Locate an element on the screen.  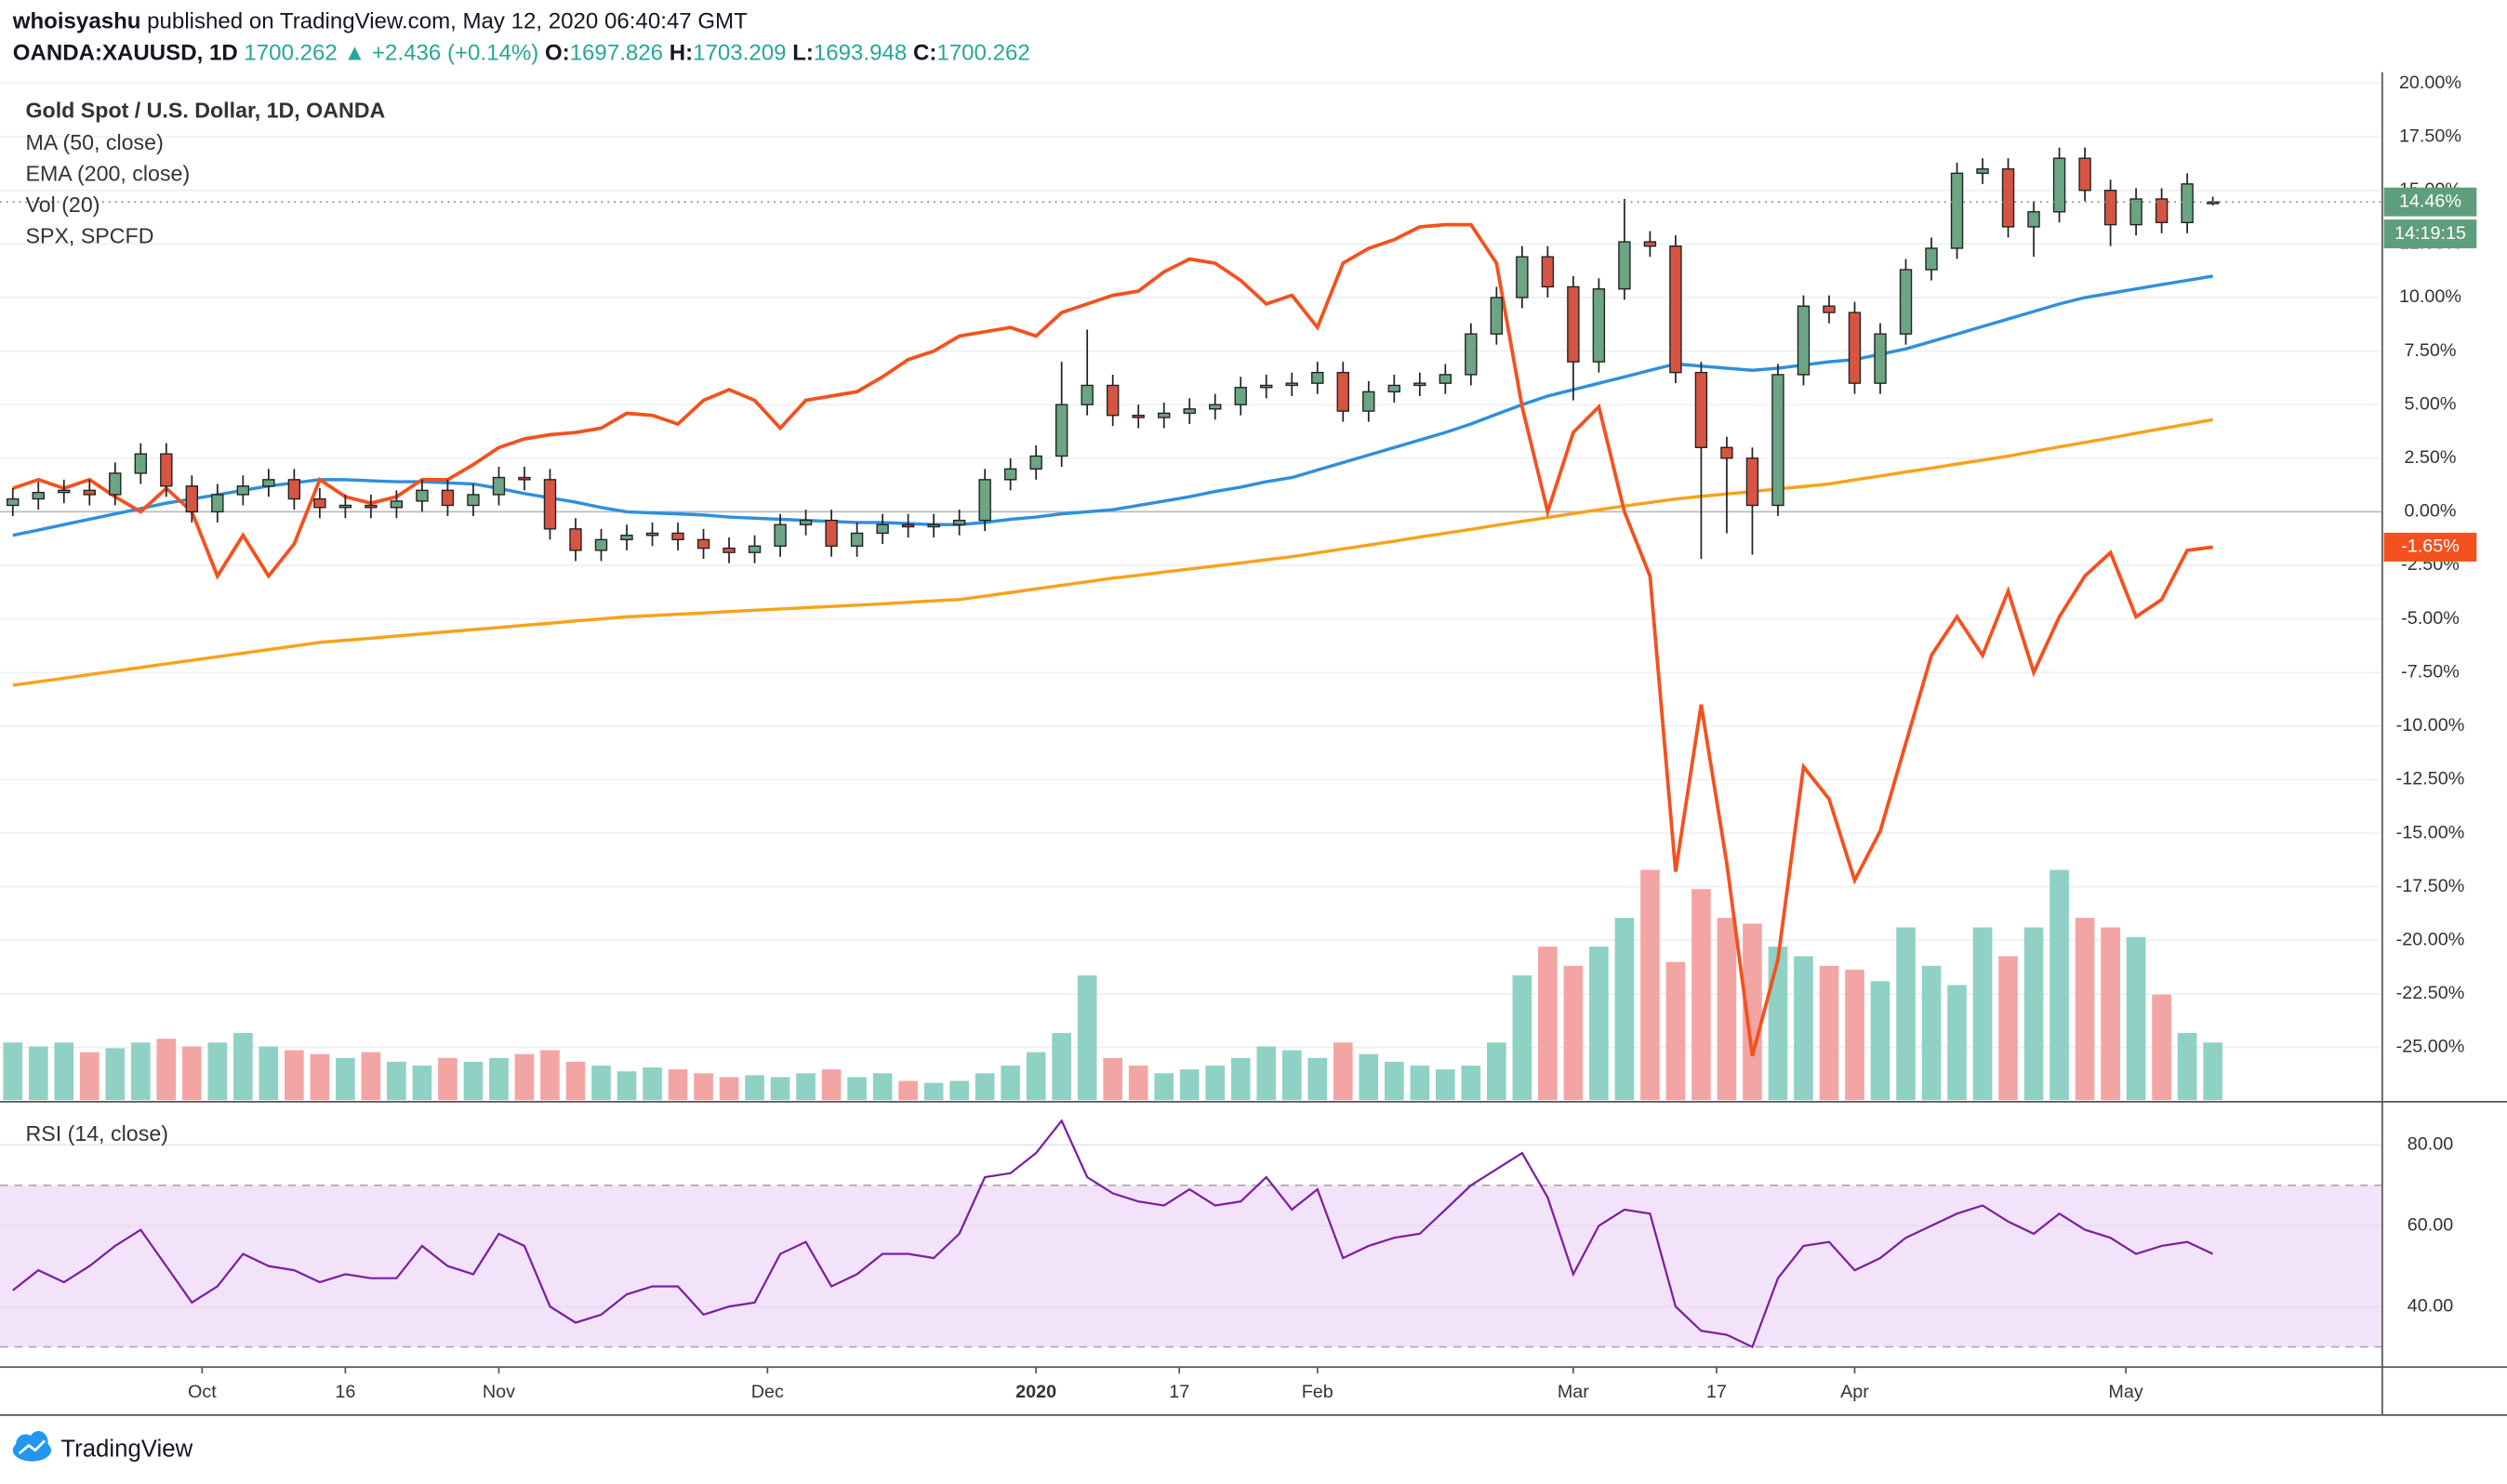
y-tick-label: 20.00% is located at coordinates (2430, 83).